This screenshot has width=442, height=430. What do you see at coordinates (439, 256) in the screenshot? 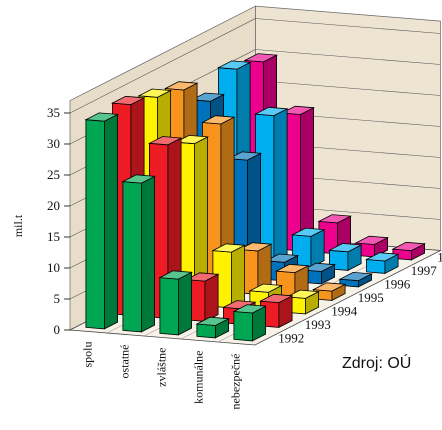
I see `series-label: 1998` at bounding box center [439, 256].